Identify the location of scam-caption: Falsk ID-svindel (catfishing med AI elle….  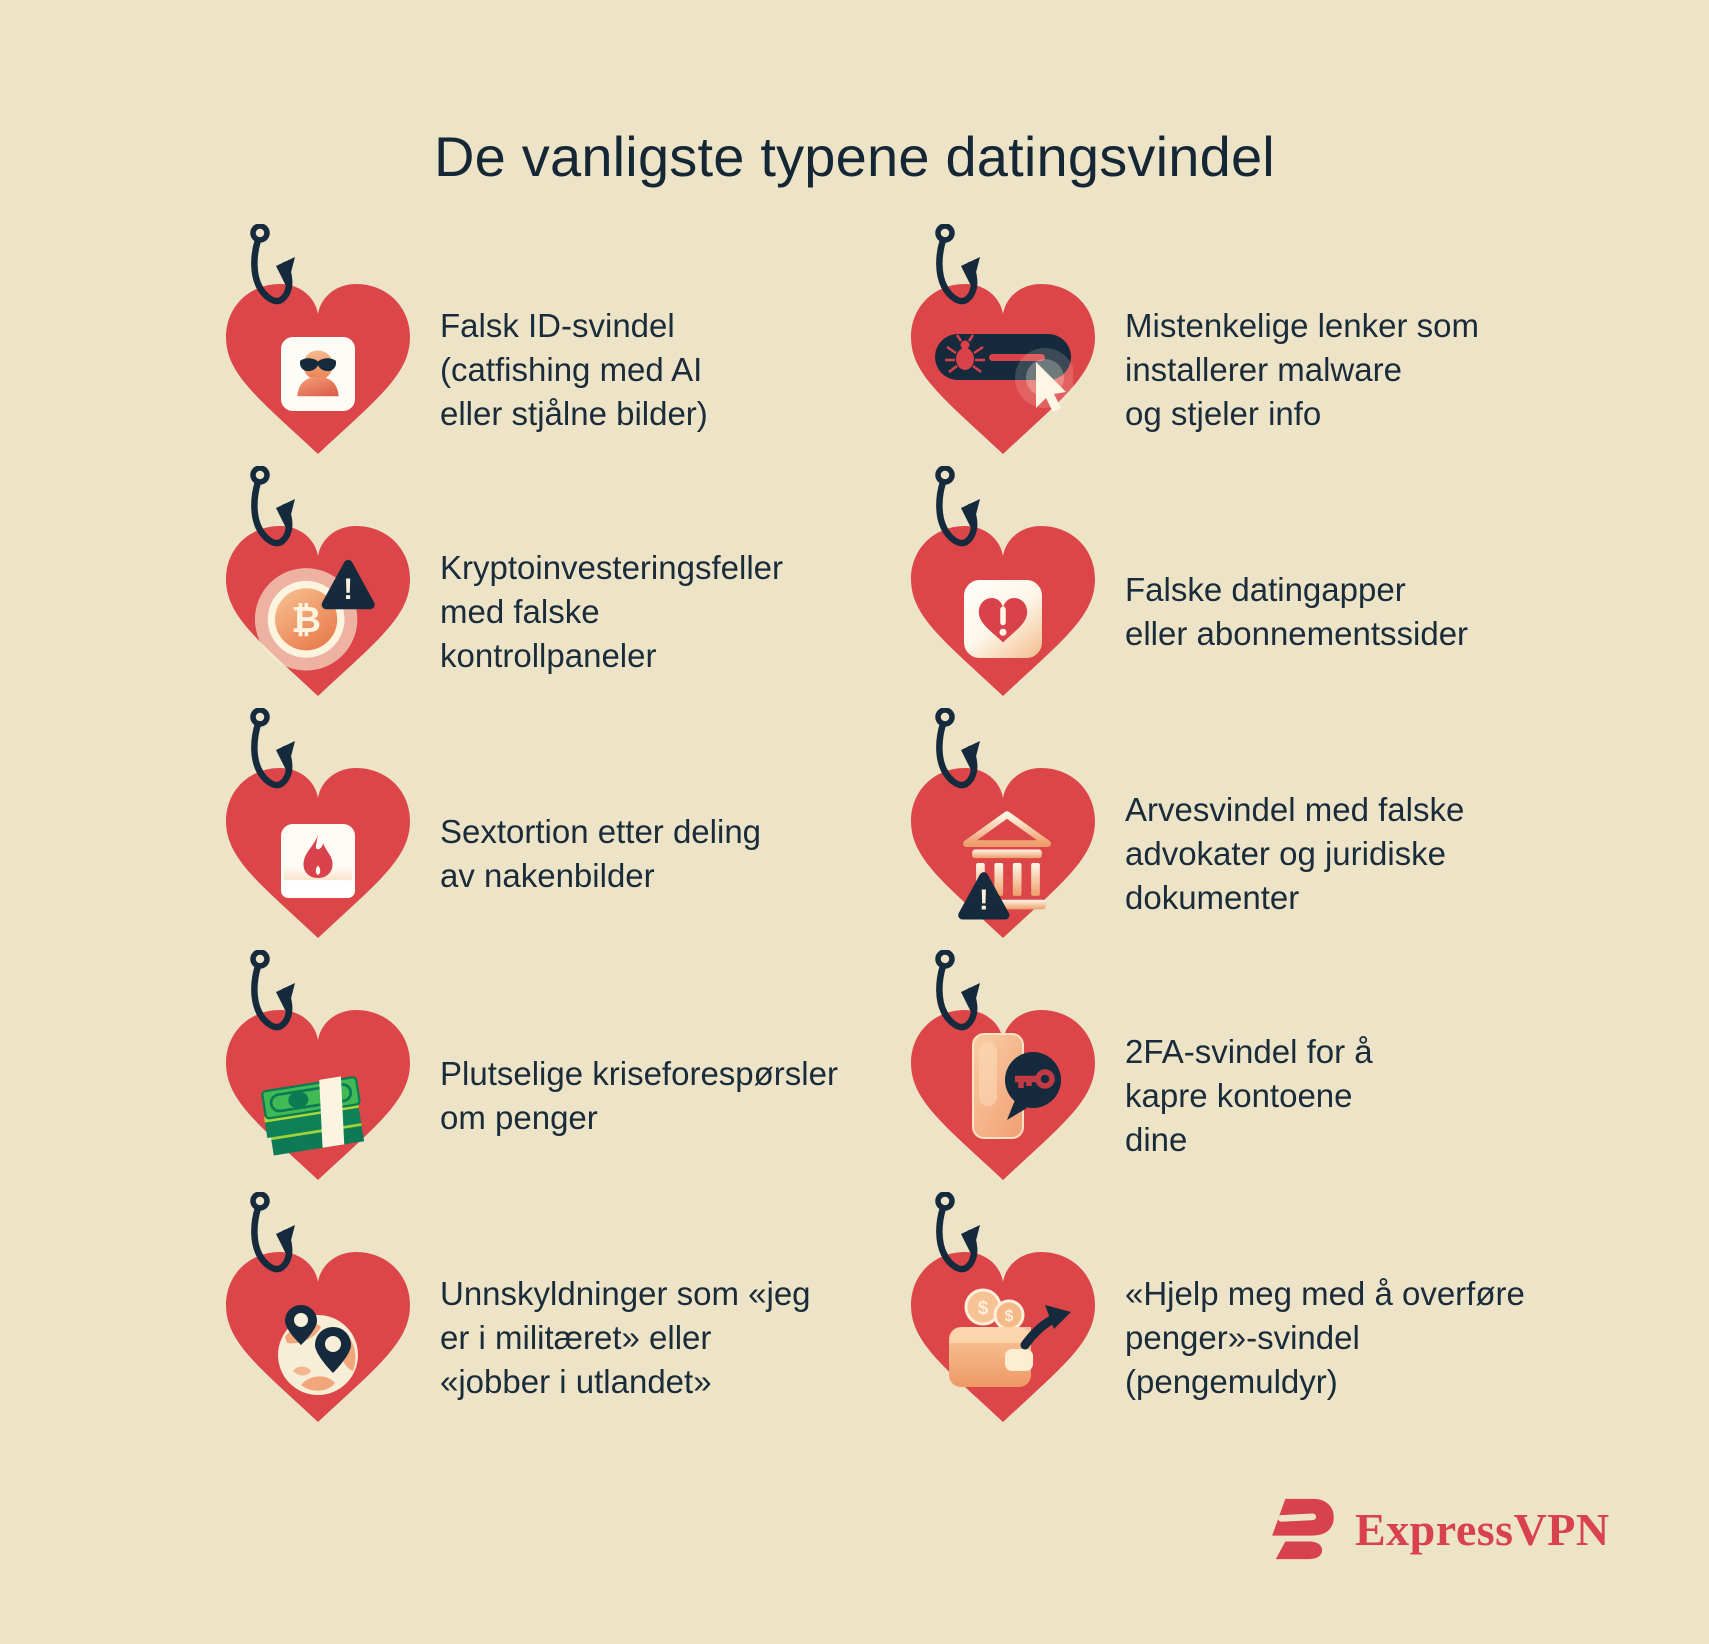
(574, 369).